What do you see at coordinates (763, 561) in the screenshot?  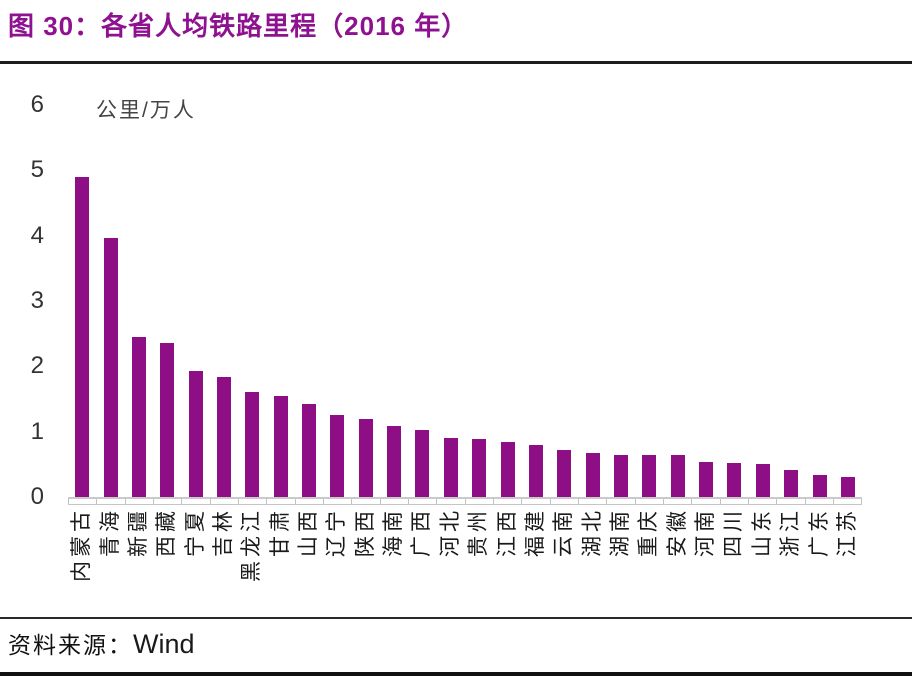 I see `x-label: 山东` at bounding box center [763, 561].